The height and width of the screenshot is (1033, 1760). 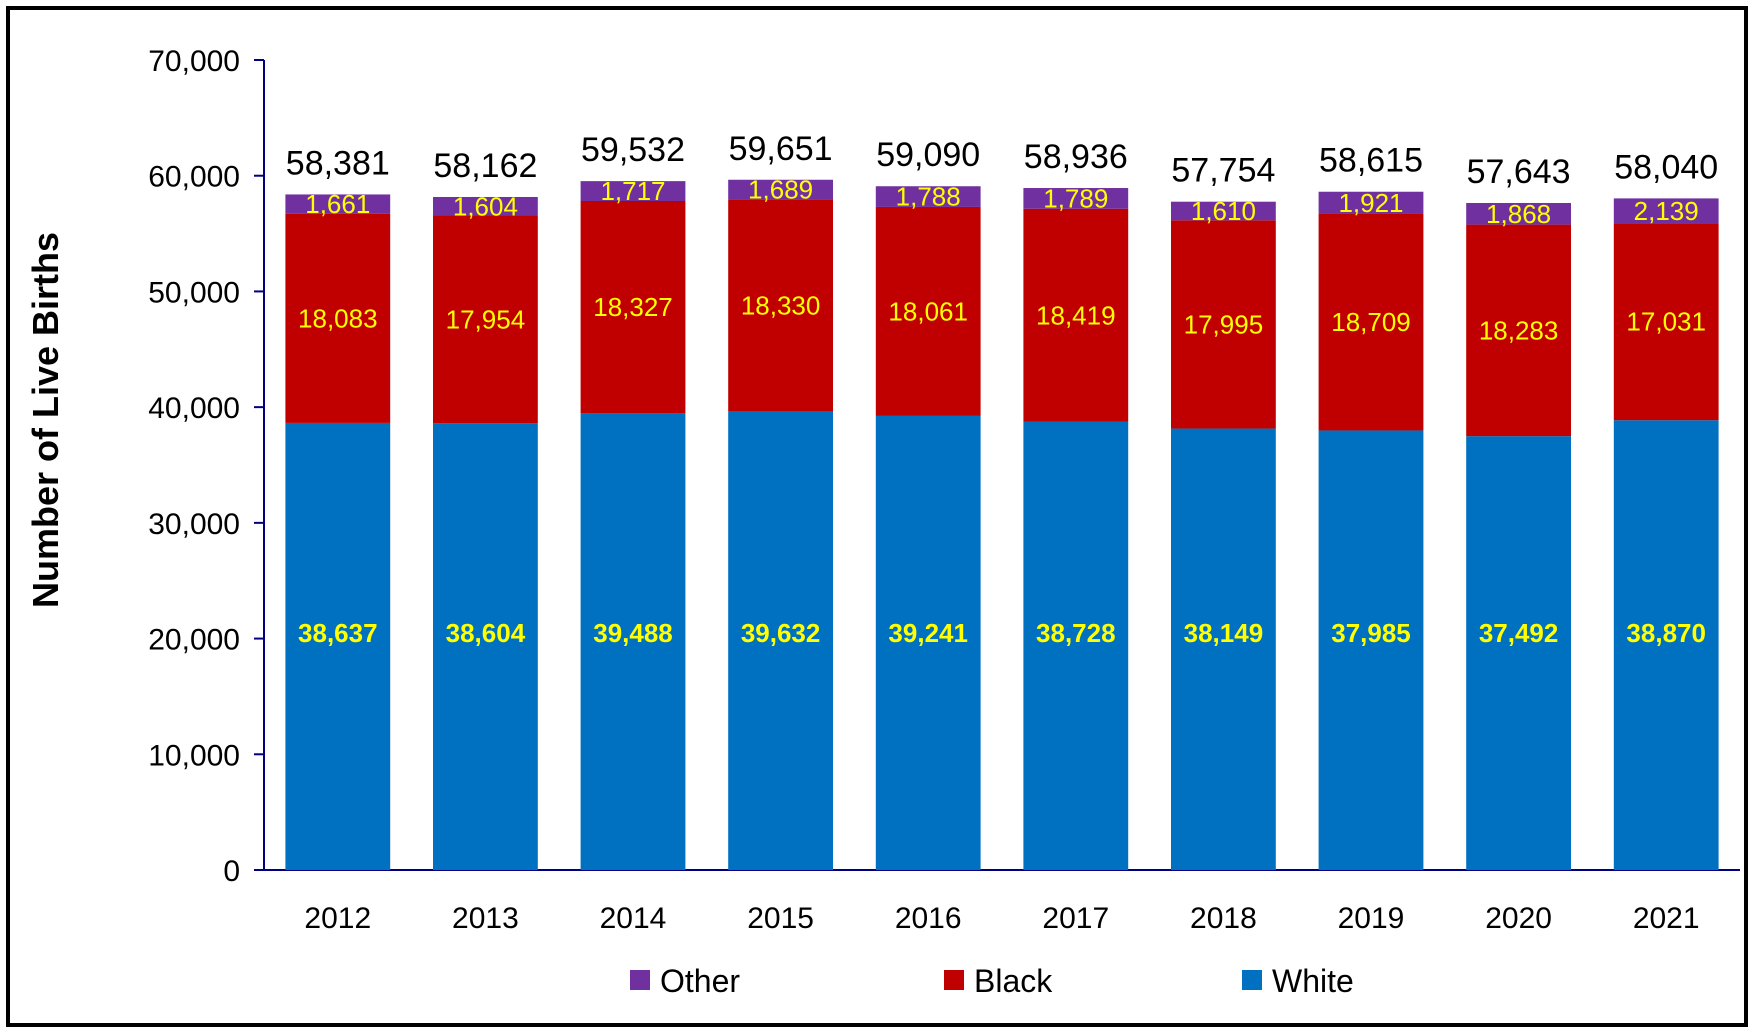 What do you see at coordinates (781, 633) in the screenshot?
I see `data-label-white: 39,632` at bounding box center [781, 633].